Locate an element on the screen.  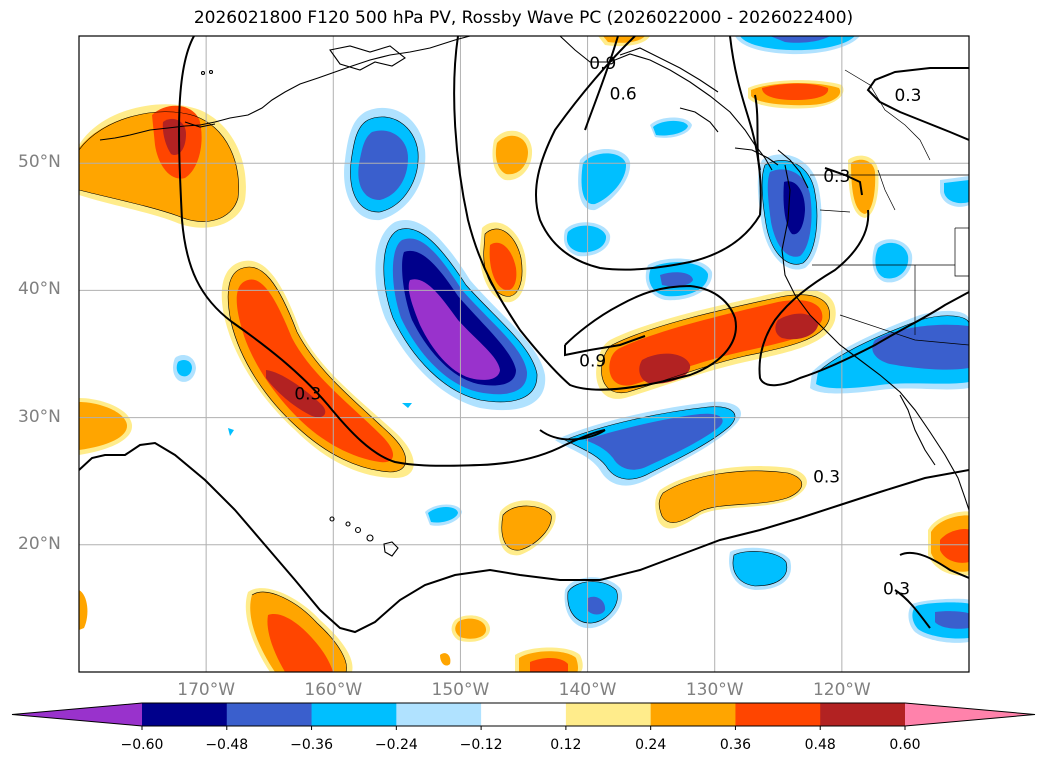
pv-interior-blobs is located at coordinates (889, 399).